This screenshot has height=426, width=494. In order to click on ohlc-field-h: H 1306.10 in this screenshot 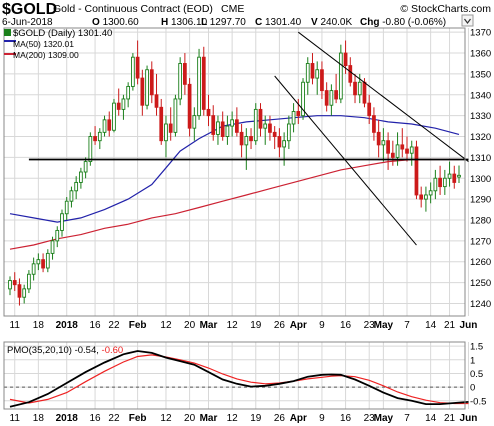, I will do `click(184, 22)`.